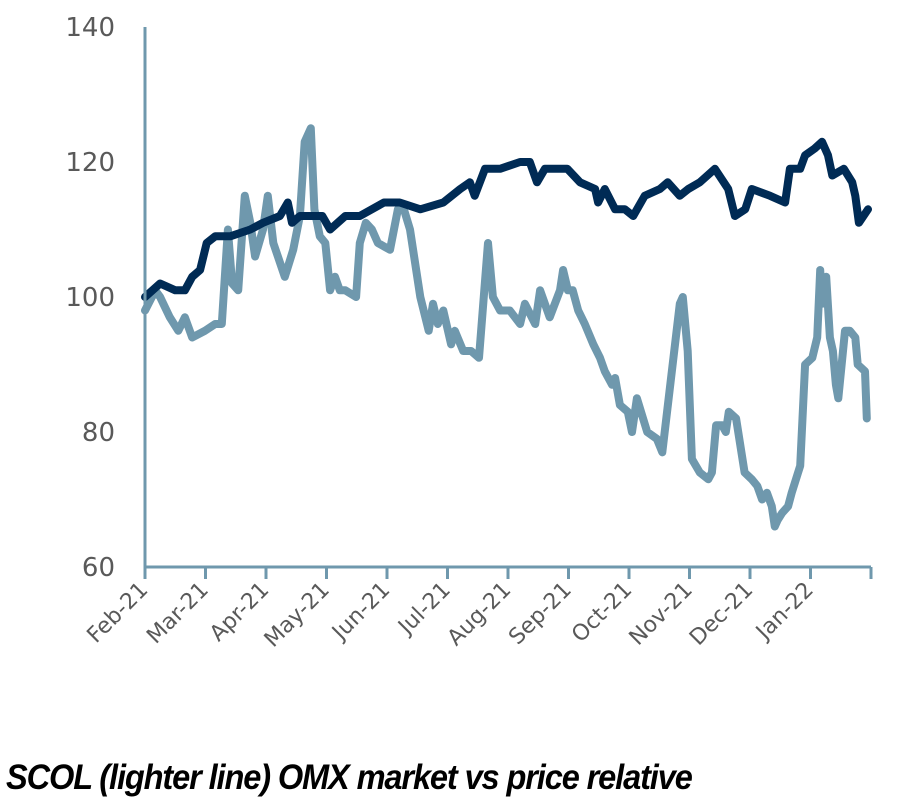  Describe the element at coordinates (360, 612) in the screenshot. I see `x-tick-label: Jun-21` at that location.